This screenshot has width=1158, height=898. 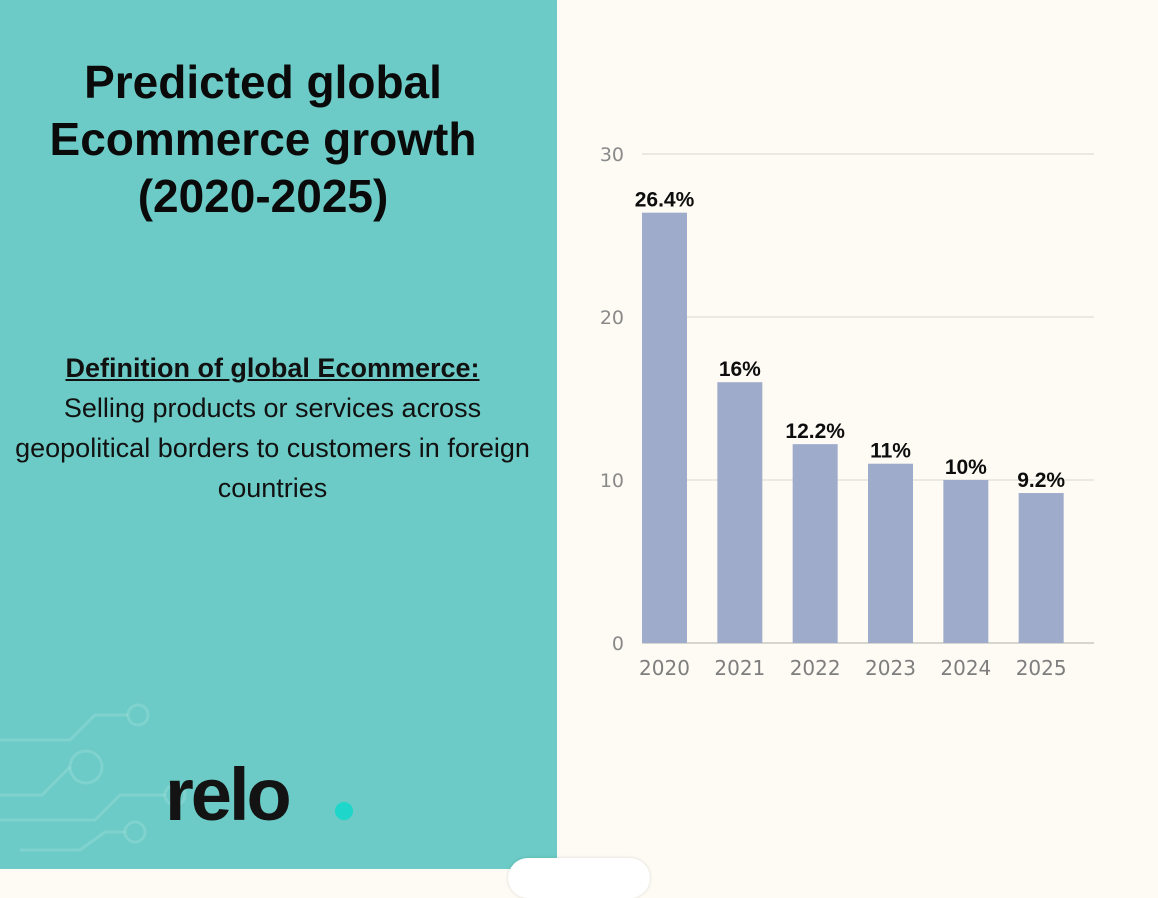 I want to click on logo-text: relo, so click(x=227, y=795).